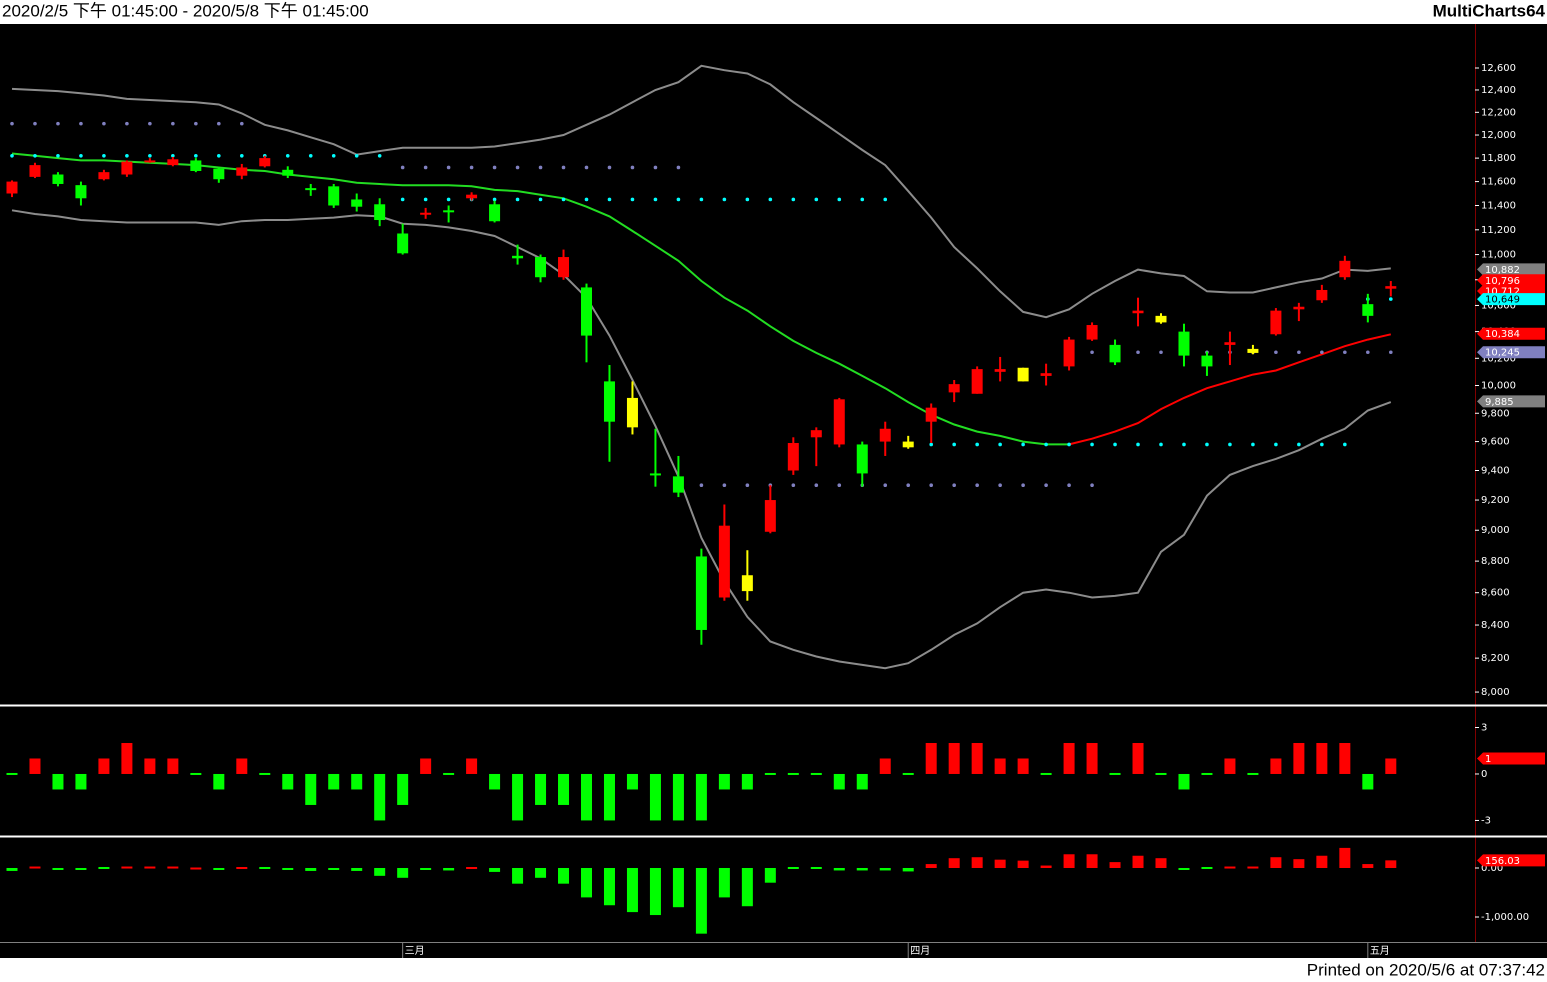 The height and width of the screenshot is (982, 1547). What do you see at coordinates (1488, 759) in the screenshot?
I see `price-marker-label: 1` at bounding box center [1488, 759].